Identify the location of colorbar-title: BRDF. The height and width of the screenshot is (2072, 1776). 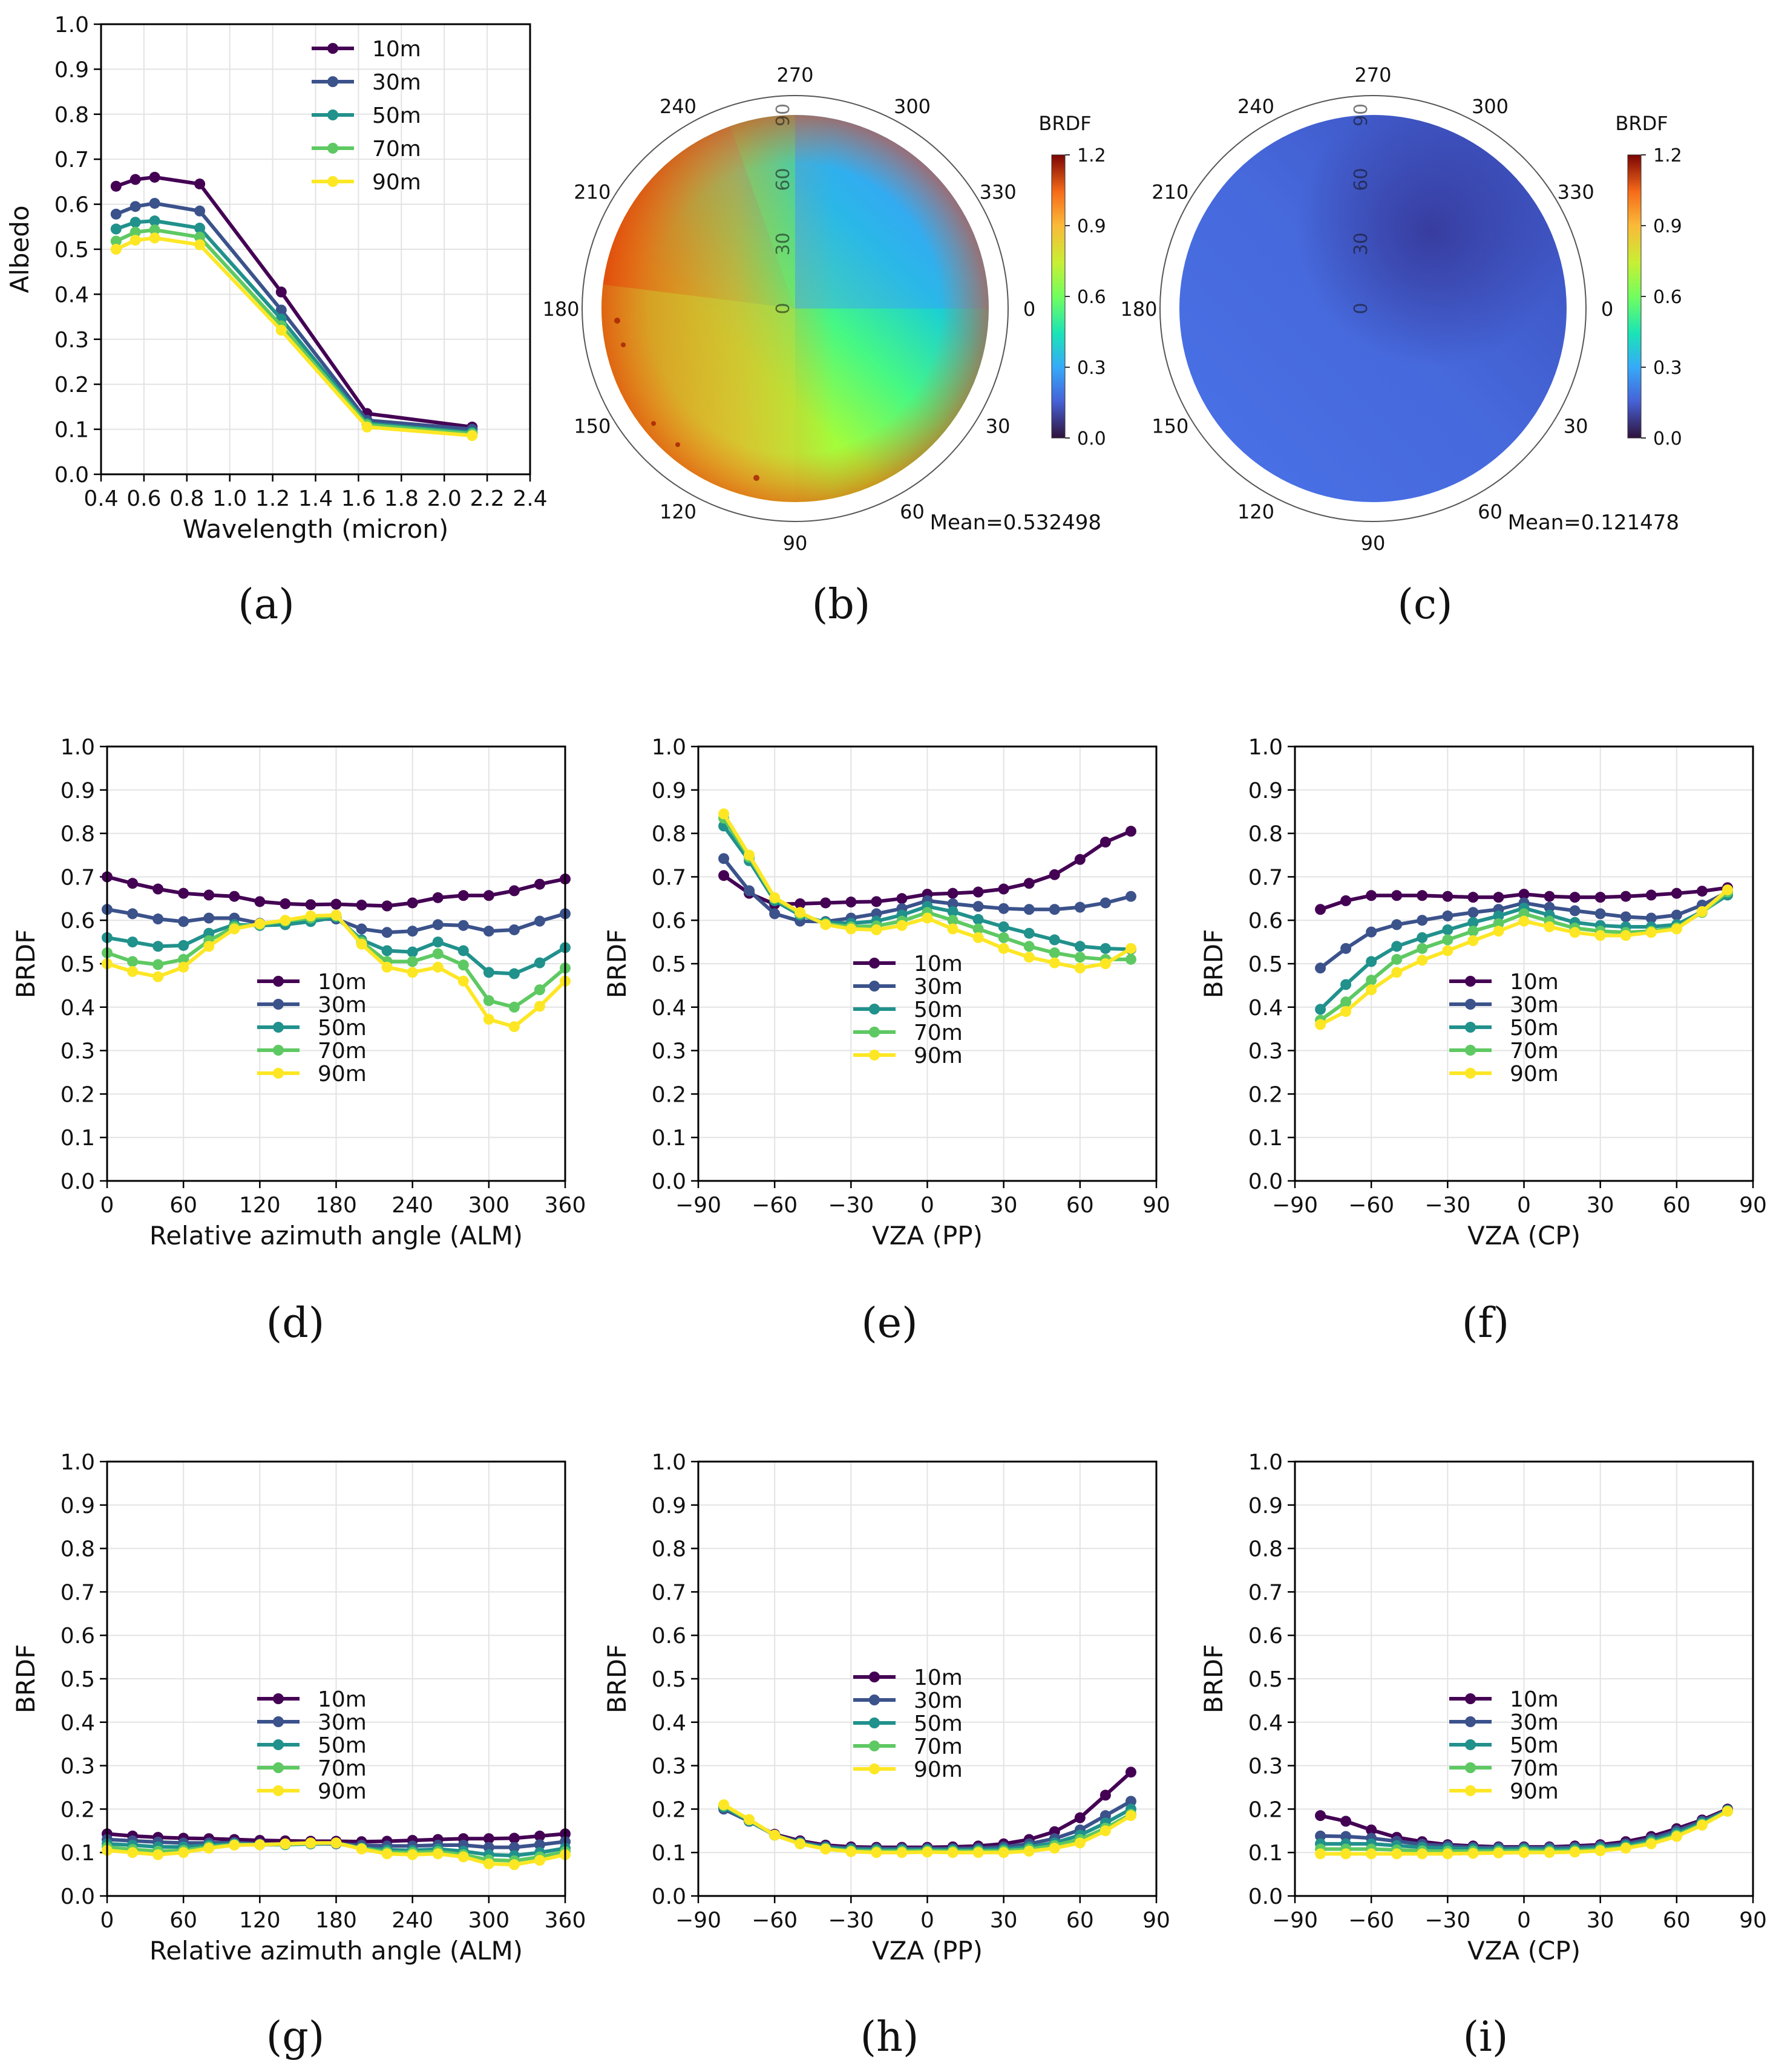
(1641, 123).